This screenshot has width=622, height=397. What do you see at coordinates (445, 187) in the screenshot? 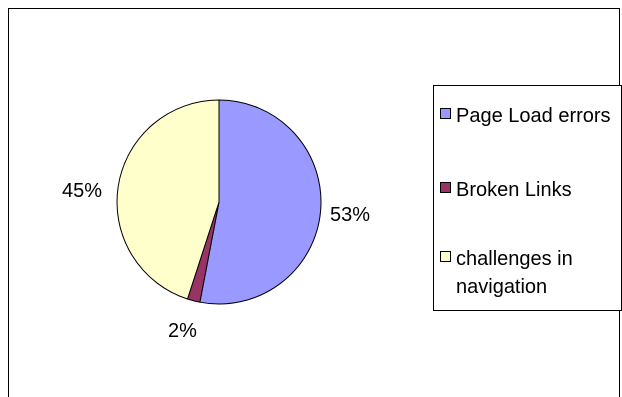
I see `legend-swatch-broken-links` at bounding box center [445, 187].